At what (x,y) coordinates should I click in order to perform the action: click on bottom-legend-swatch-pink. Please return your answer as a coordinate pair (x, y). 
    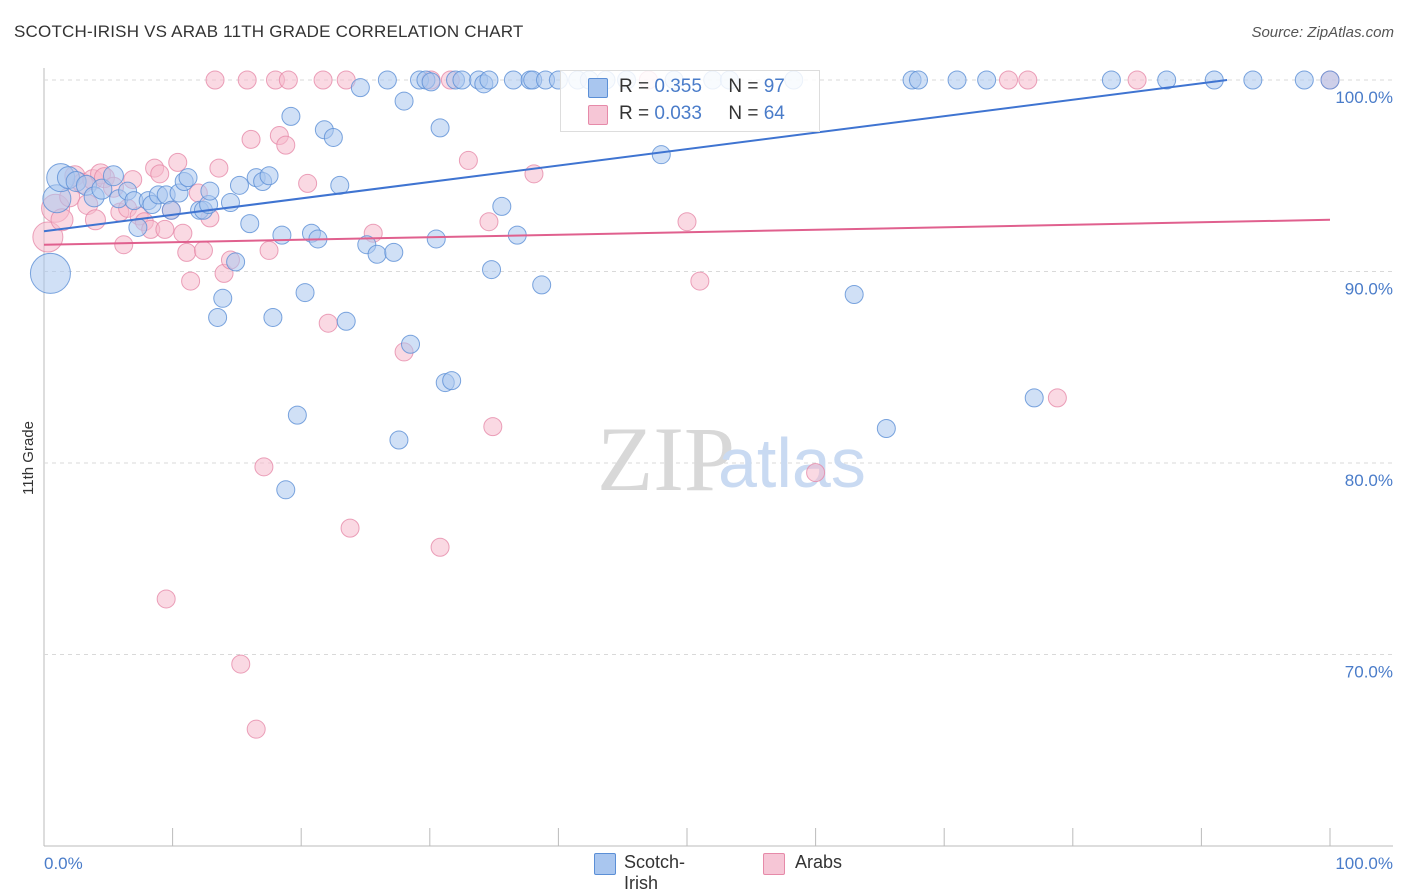
    Looking at the image, I should click on (774, 864).